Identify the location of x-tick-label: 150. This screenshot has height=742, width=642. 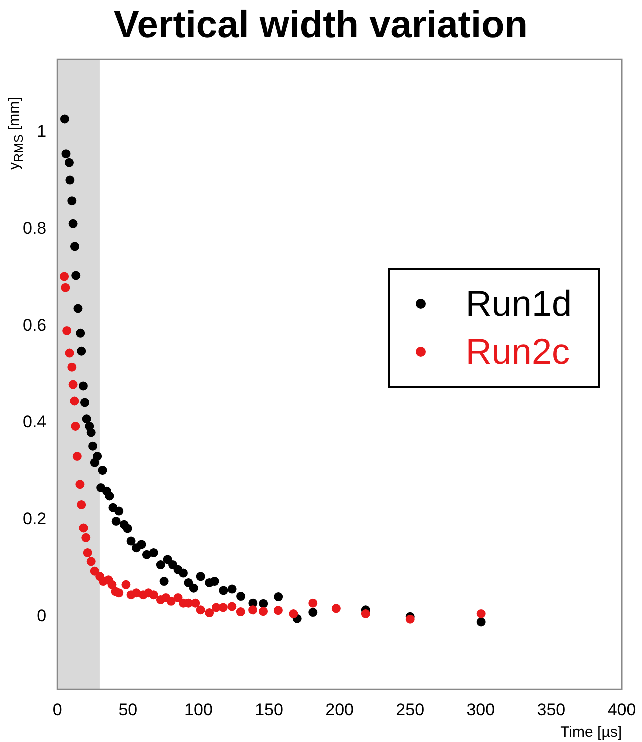
(269, 710).